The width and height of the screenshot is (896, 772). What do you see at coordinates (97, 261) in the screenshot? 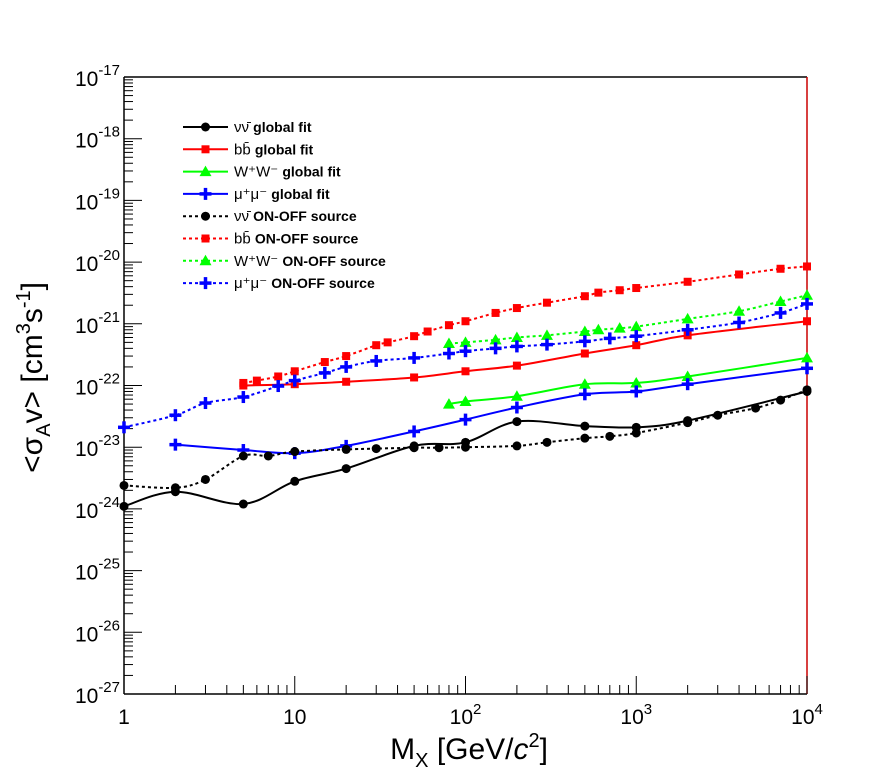
I see `y-tick-label: 10-20` at bounding box center [97, 261].